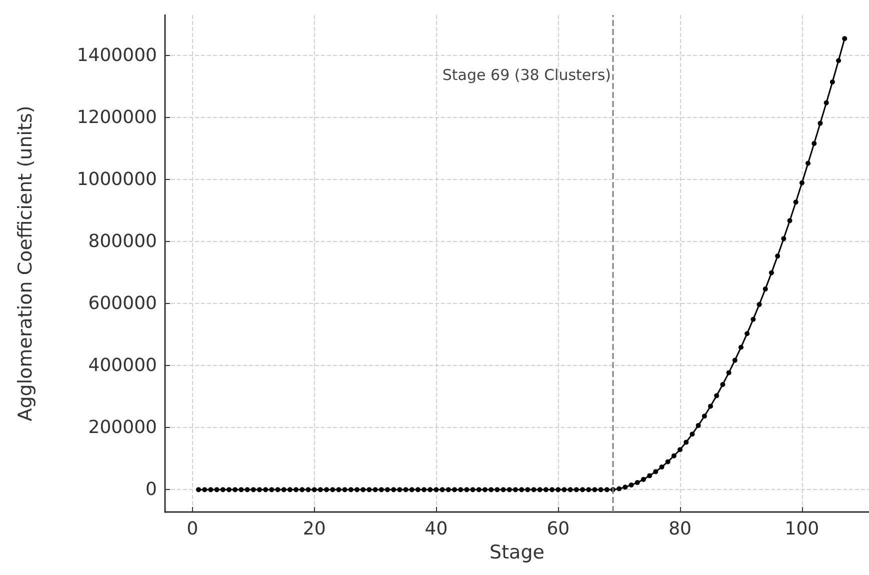 This screenshot has width=869, height=575. Describe the element at coordinates (680, 529) in the screenshot. I see `x-tick-label: 80` at that location.